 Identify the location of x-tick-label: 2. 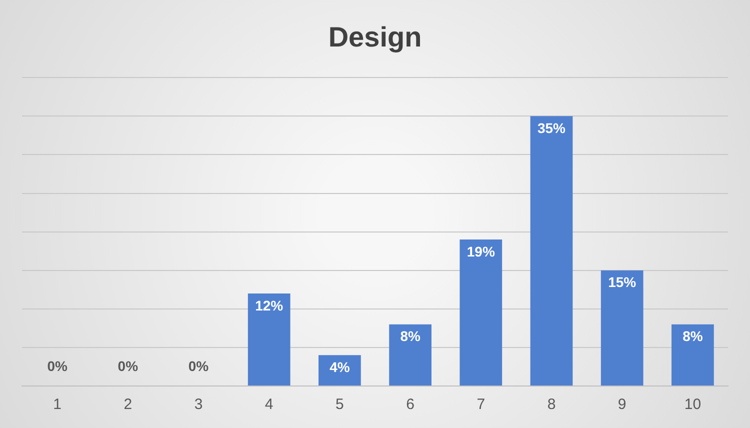
(128, 405).